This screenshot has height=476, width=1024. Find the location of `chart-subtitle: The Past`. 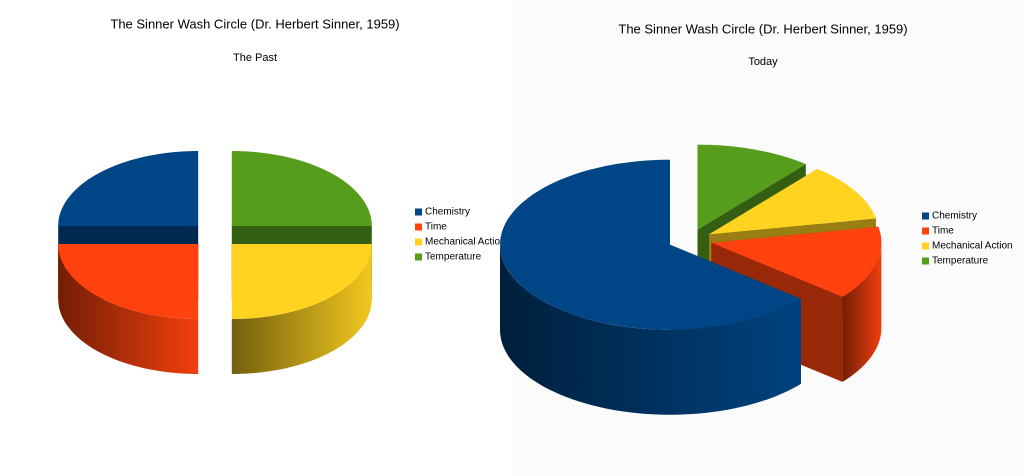

chart-subtitle: The Past is located at coordinates (255, 58).